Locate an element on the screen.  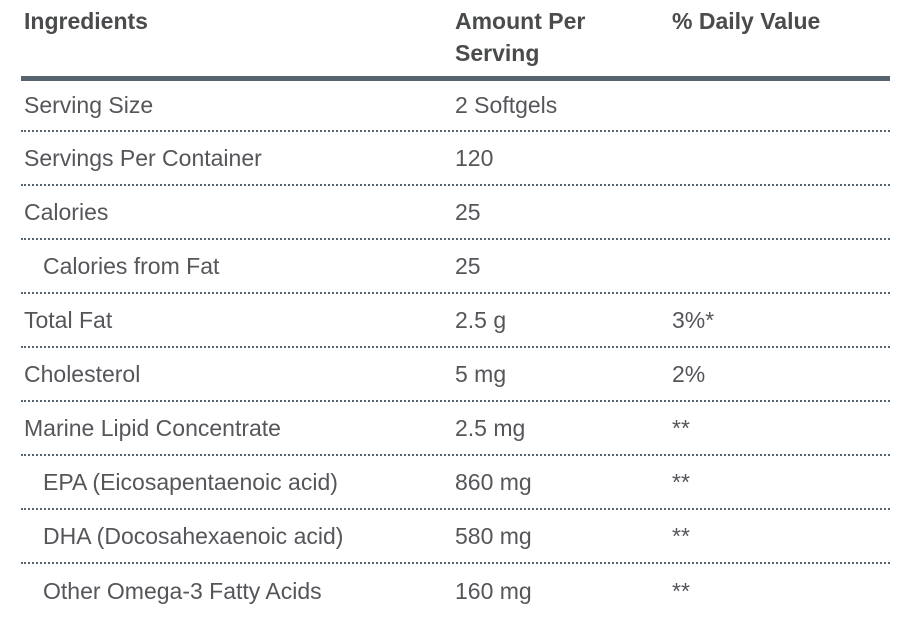
table-row: EPA (Eicosapentaenoic acid) 860 mg ** is located at coordinates (455, 483).